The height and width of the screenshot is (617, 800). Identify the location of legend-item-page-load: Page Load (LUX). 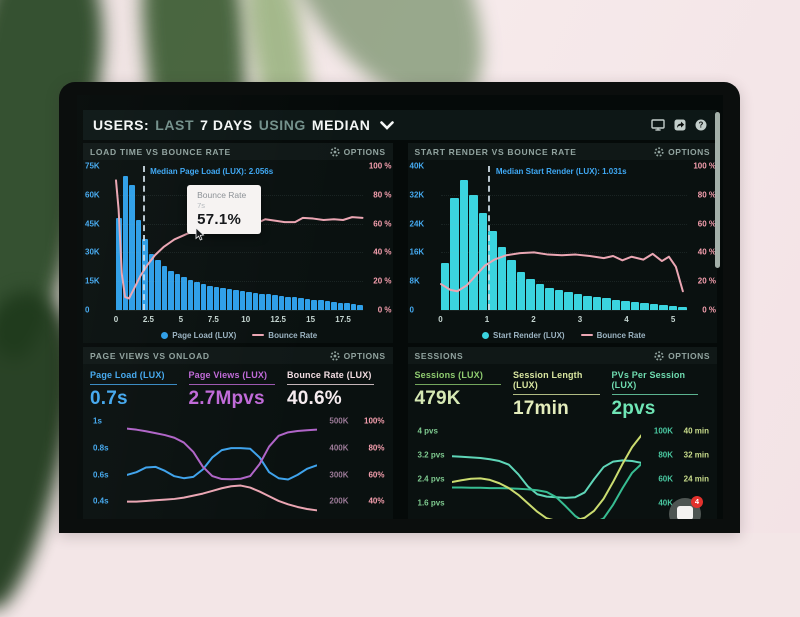
(198, 335).